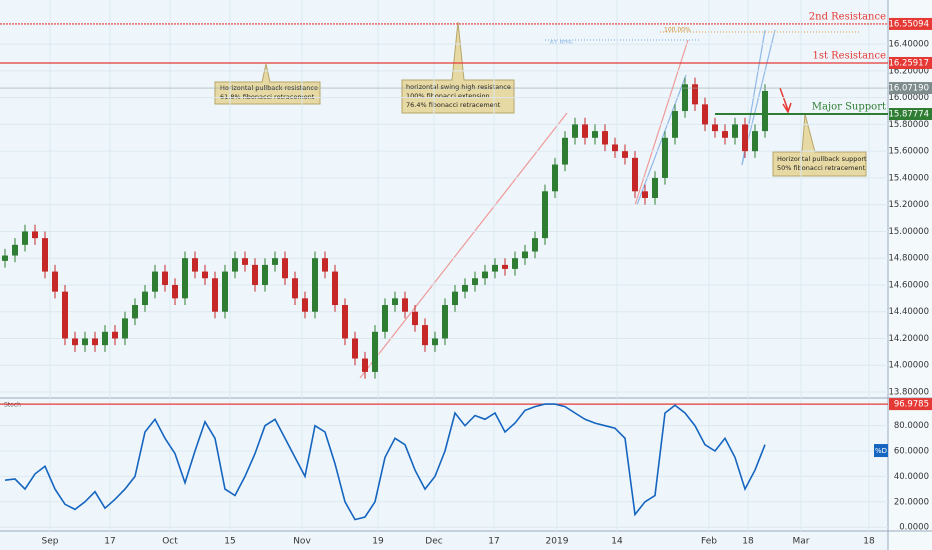 This screenshot has width=932, height=550. Describe the element at coordinates (458, 87) in the screenshot. I see `annotation-text: horizontal swing high resistance` at that location.